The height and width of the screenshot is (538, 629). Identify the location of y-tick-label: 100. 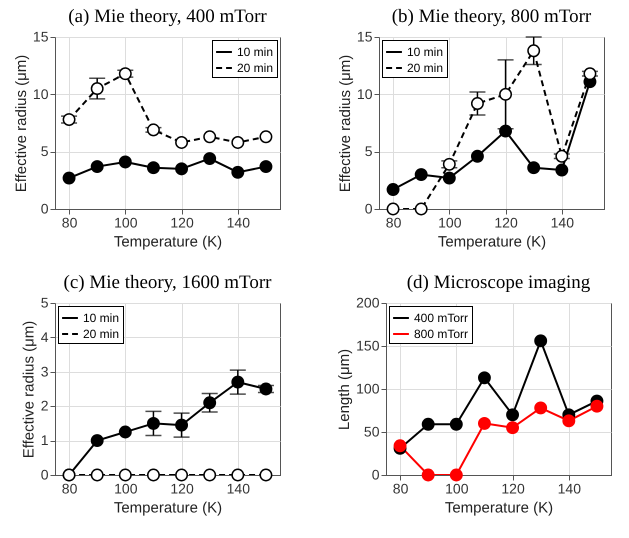
(368, 388).